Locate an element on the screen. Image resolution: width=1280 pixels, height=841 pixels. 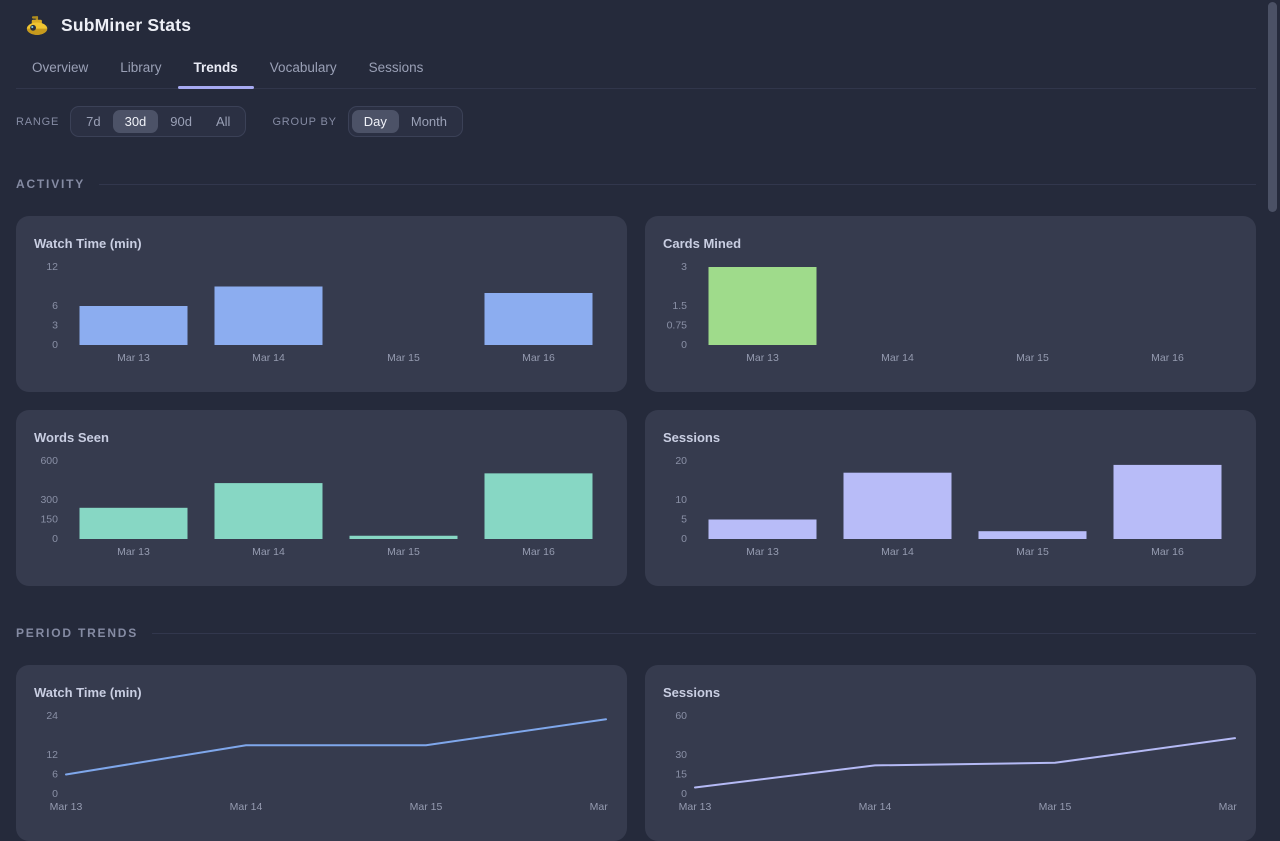
app-title: SubMiner Stats is located at coordinates (126, 25).